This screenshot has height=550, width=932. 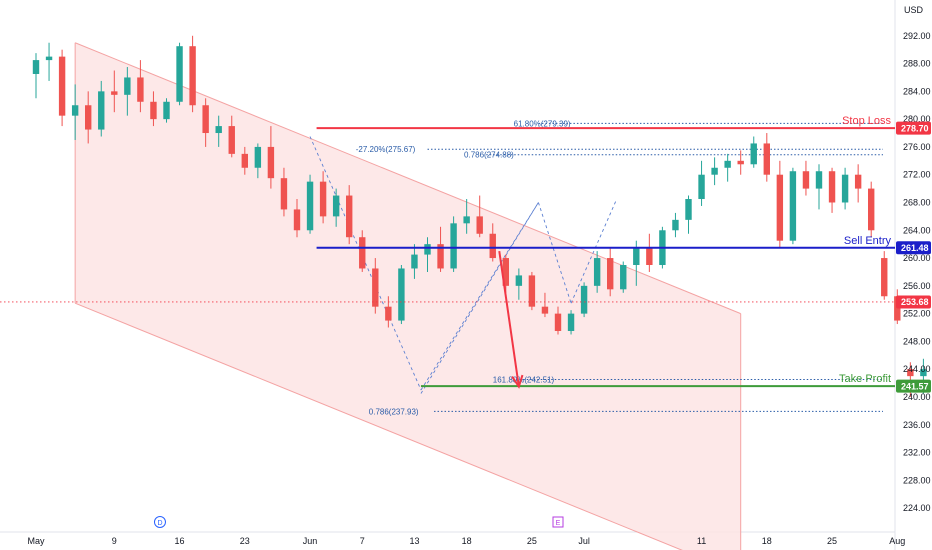 I want to click on time-tick-label: 11, so click(x=701, y=541).